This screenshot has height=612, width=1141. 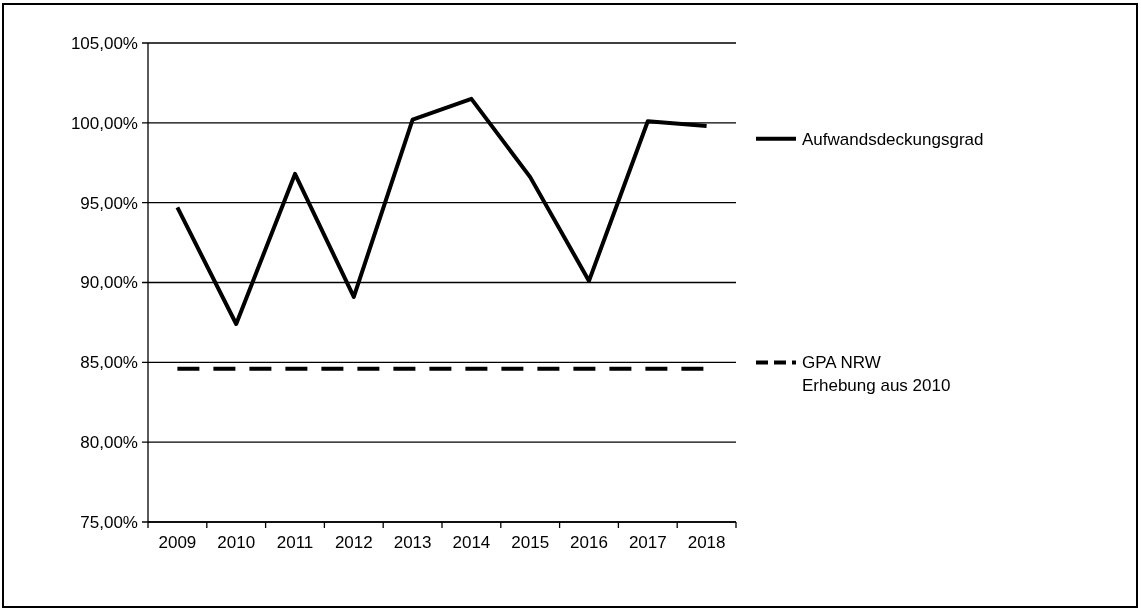 I want to click on x-tick-label: 2014, so click(x=471, y=542).